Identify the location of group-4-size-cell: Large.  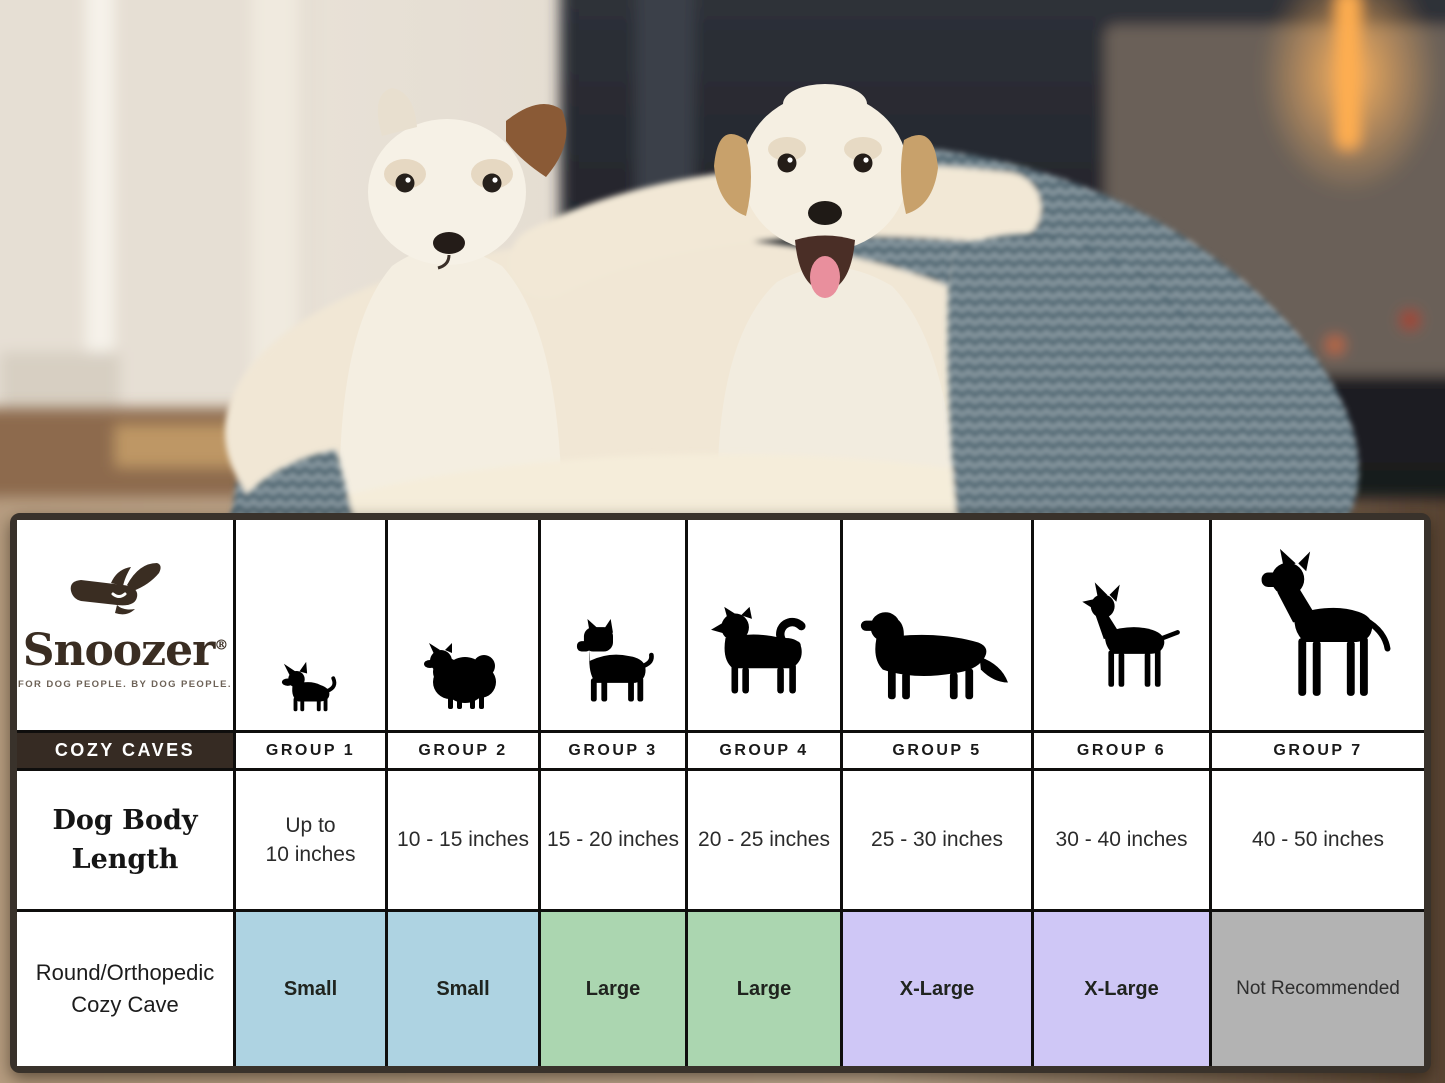
(764, 989).